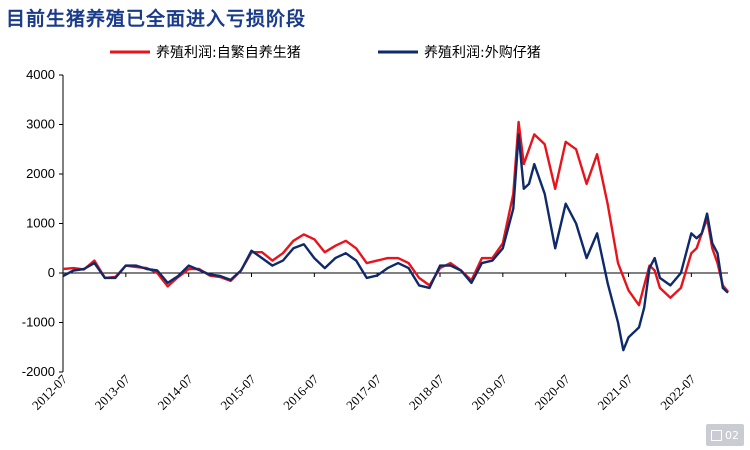  I want to click on y-tick-label: -2000, so click(38, 371).